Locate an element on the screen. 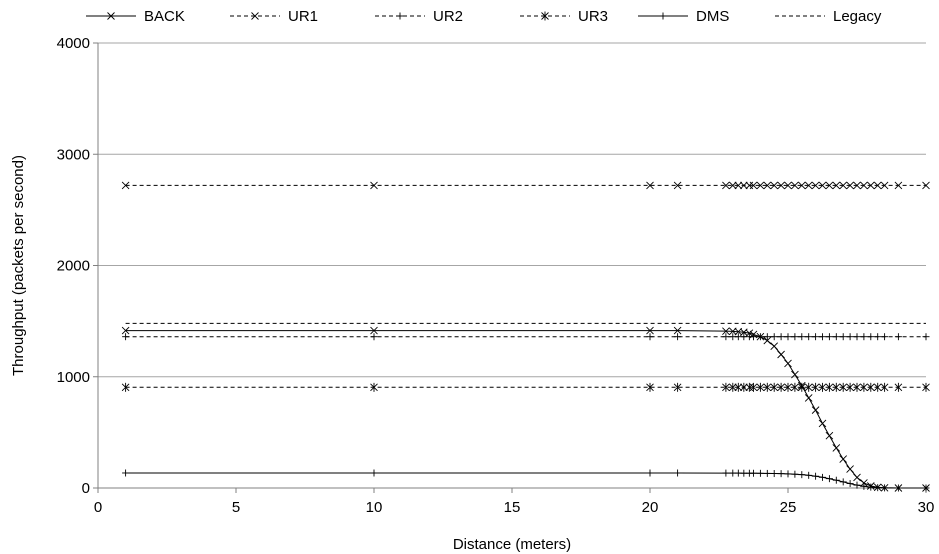  y-tick-label: 2000 is located at coordinates (73, 266).